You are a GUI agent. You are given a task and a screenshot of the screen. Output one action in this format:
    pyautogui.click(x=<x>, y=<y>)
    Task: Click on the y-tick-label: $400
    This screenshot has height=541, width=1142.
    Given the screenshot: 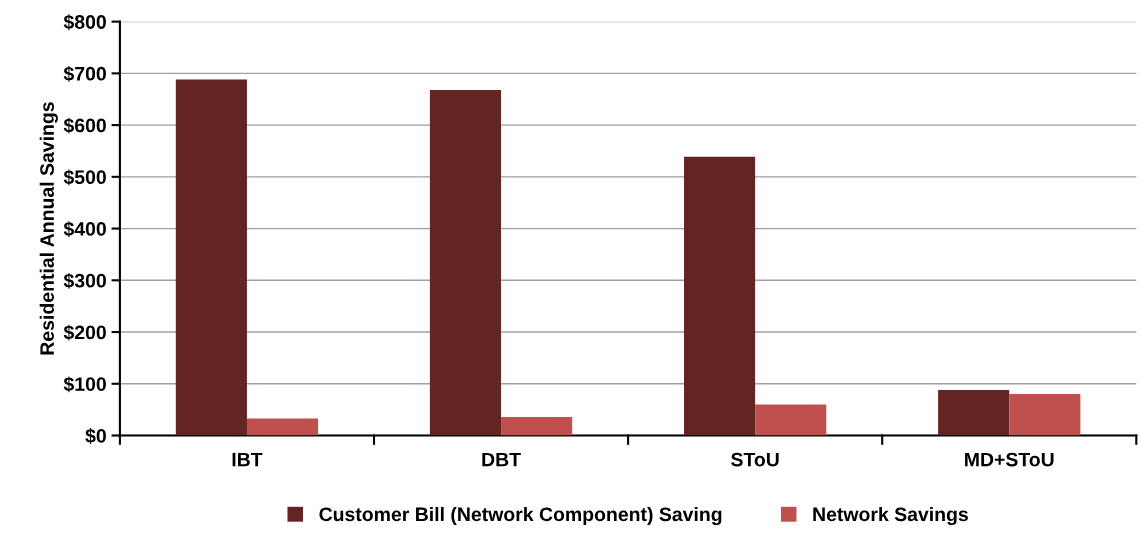 What is the action you would take?
    pyautogui.click(x=84, y=229)
    